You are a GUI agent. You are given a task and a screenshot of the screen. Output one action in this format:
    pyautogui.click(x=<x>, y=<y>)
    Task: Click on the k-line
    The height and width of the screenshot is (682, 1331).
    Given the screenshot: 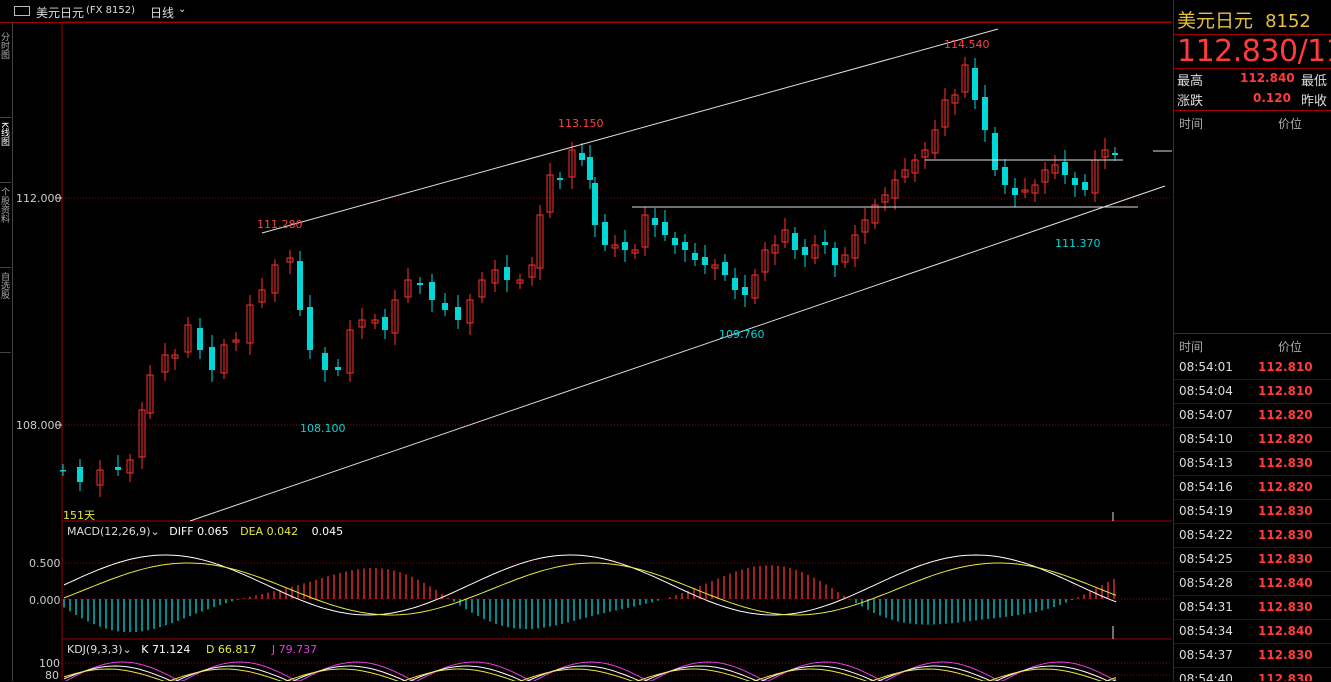 What is the action you would take?
    pyautogui.click(x=590, y=673)
    